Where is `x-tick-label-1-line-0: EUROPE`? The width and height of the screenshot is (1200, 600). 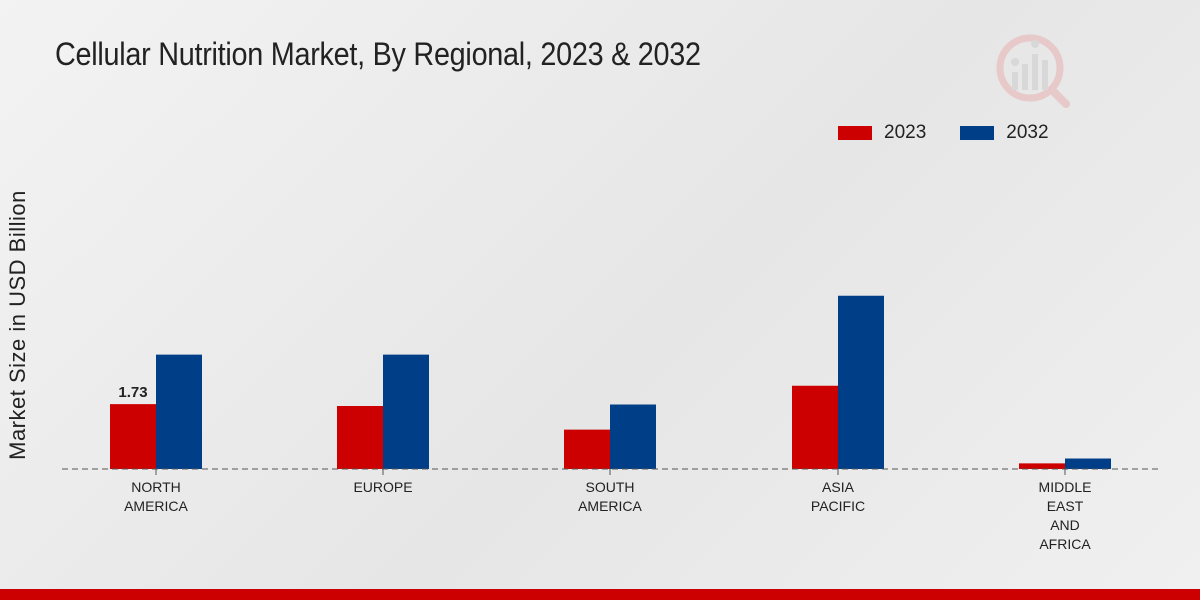
x-tick-label-1-line-0: EUROPE is located at coordinates (382, 487).